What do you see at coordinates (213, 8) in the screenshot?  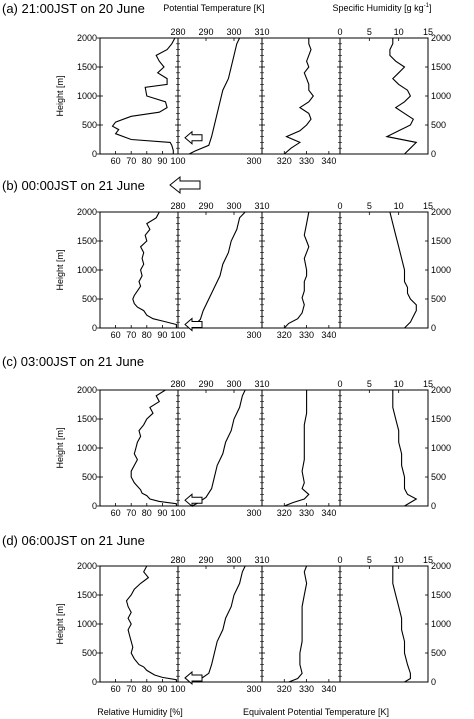 I see `potential-temperature-axis-title: Potential Temperature [K]` at bounding box center [213, 8].